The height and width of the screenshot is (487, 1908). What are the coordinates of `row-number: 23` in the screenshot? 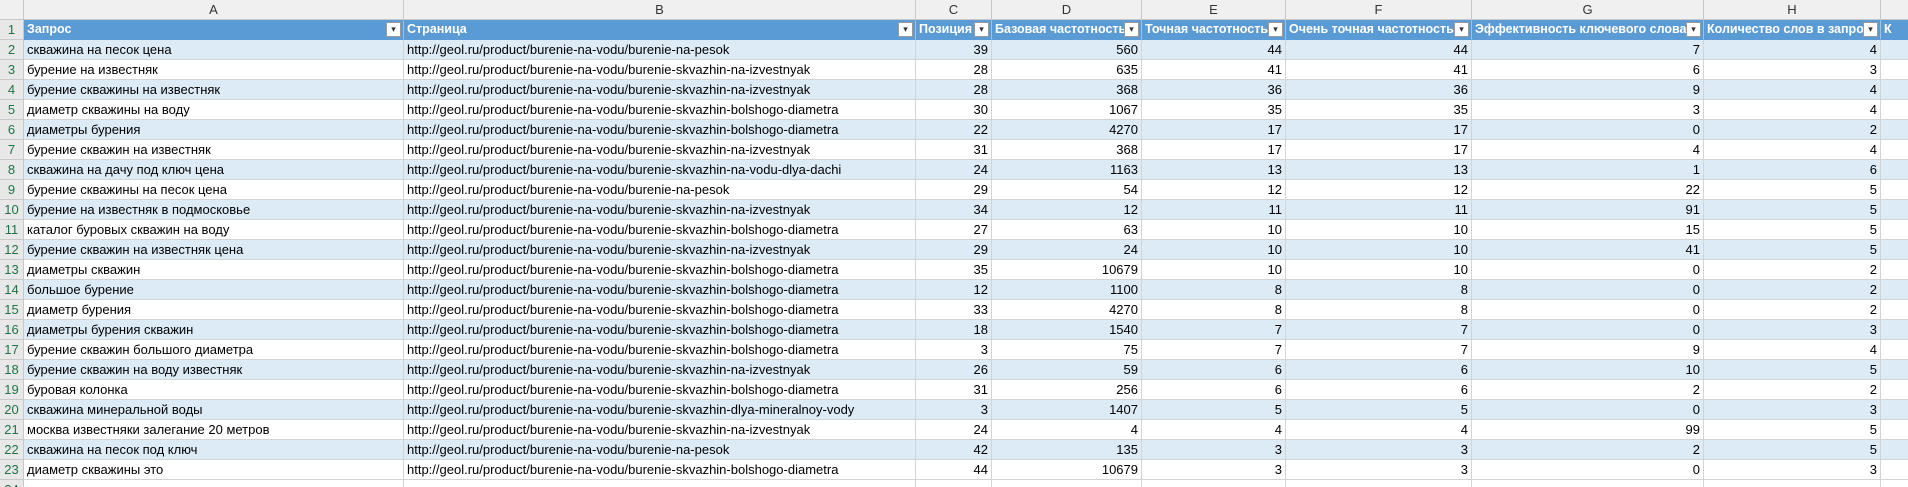 It's located at (12, 470).